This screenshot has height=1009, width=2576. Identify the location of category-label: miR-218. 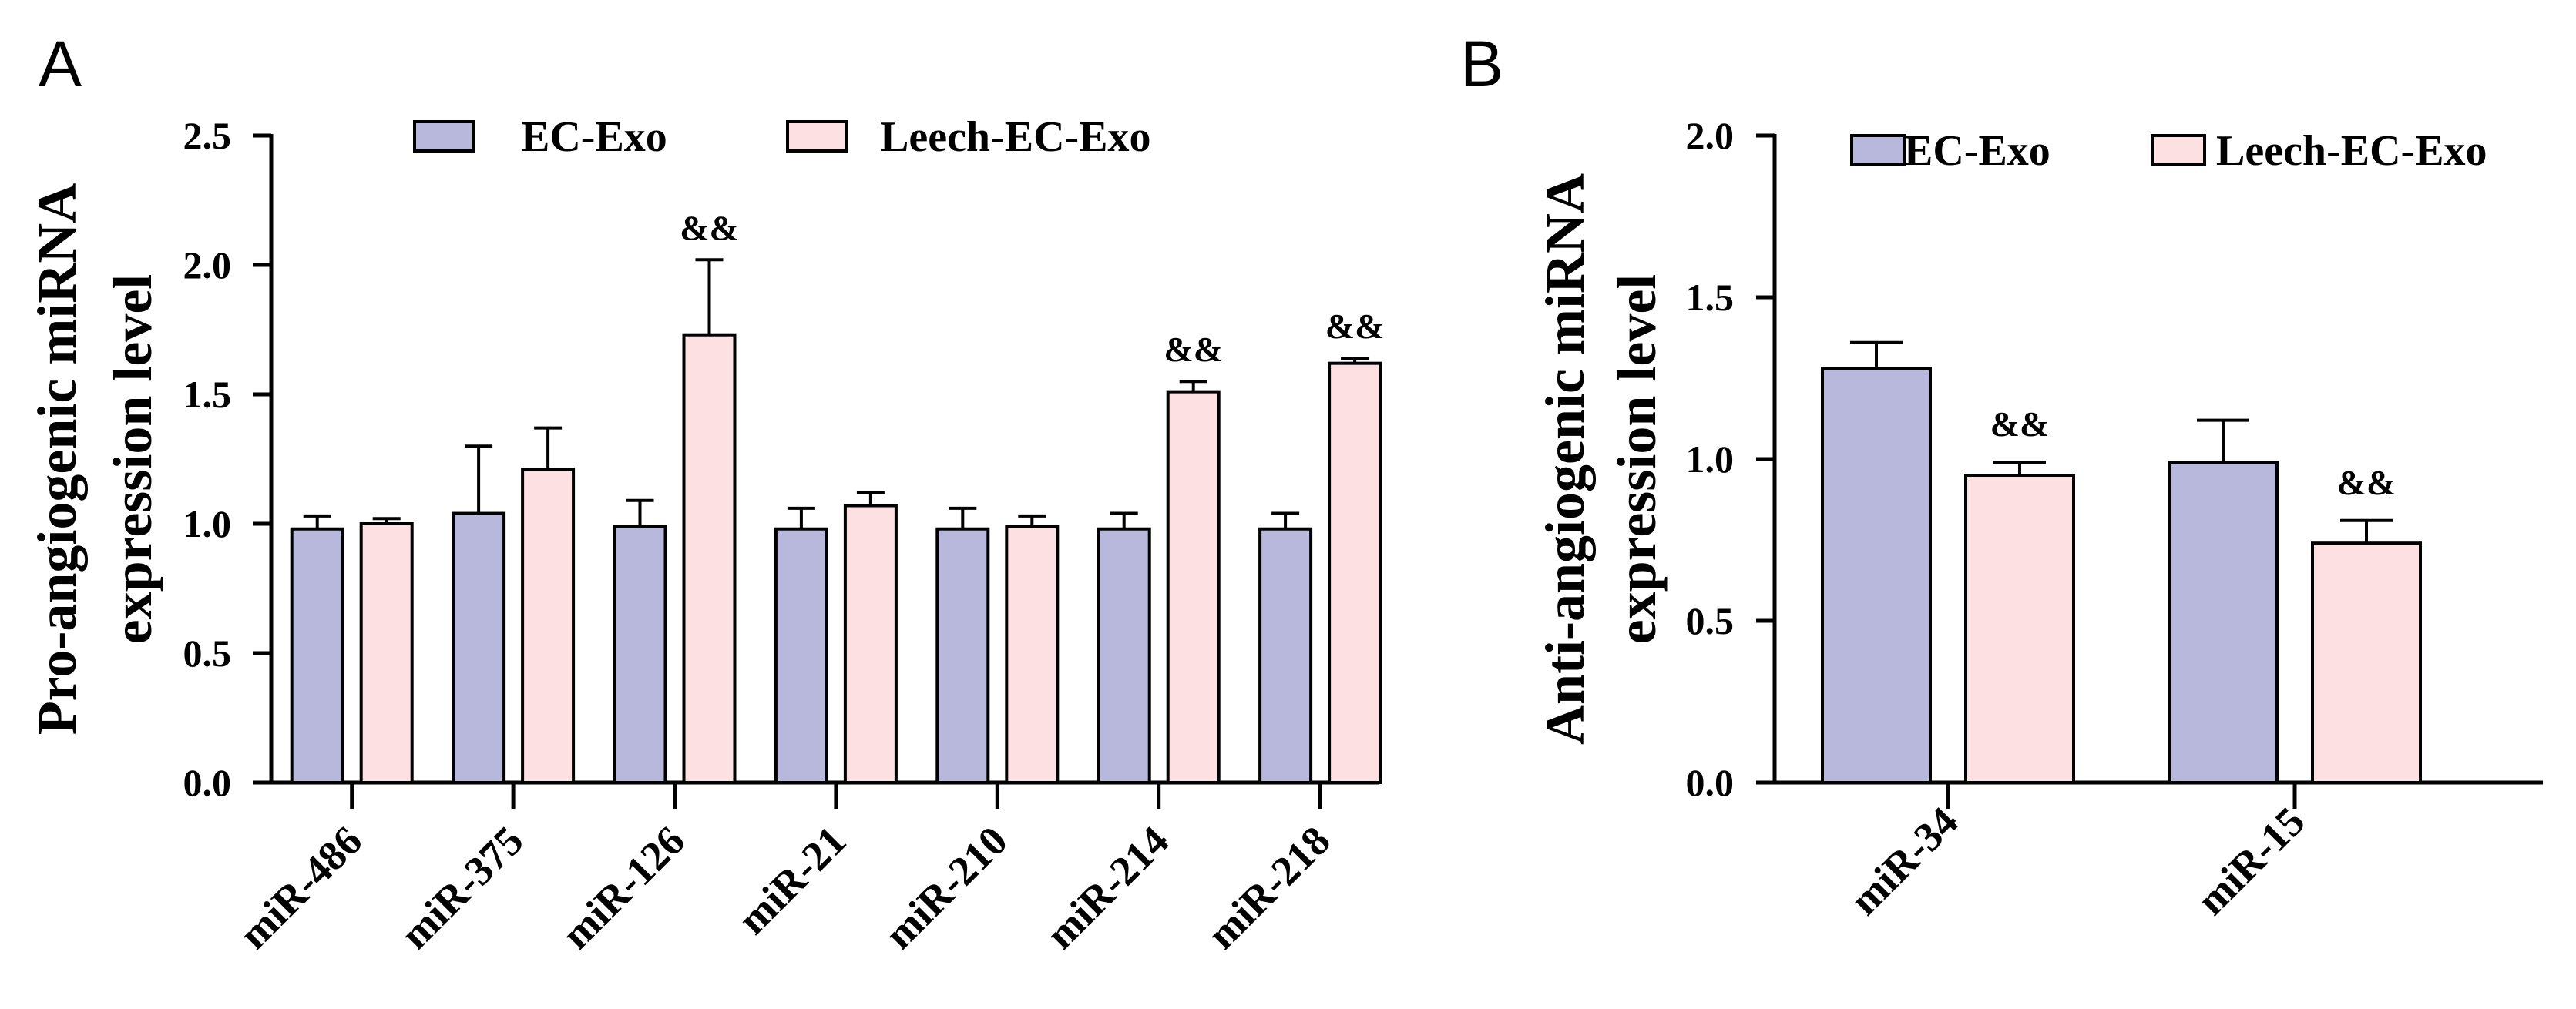
(1268, 887).